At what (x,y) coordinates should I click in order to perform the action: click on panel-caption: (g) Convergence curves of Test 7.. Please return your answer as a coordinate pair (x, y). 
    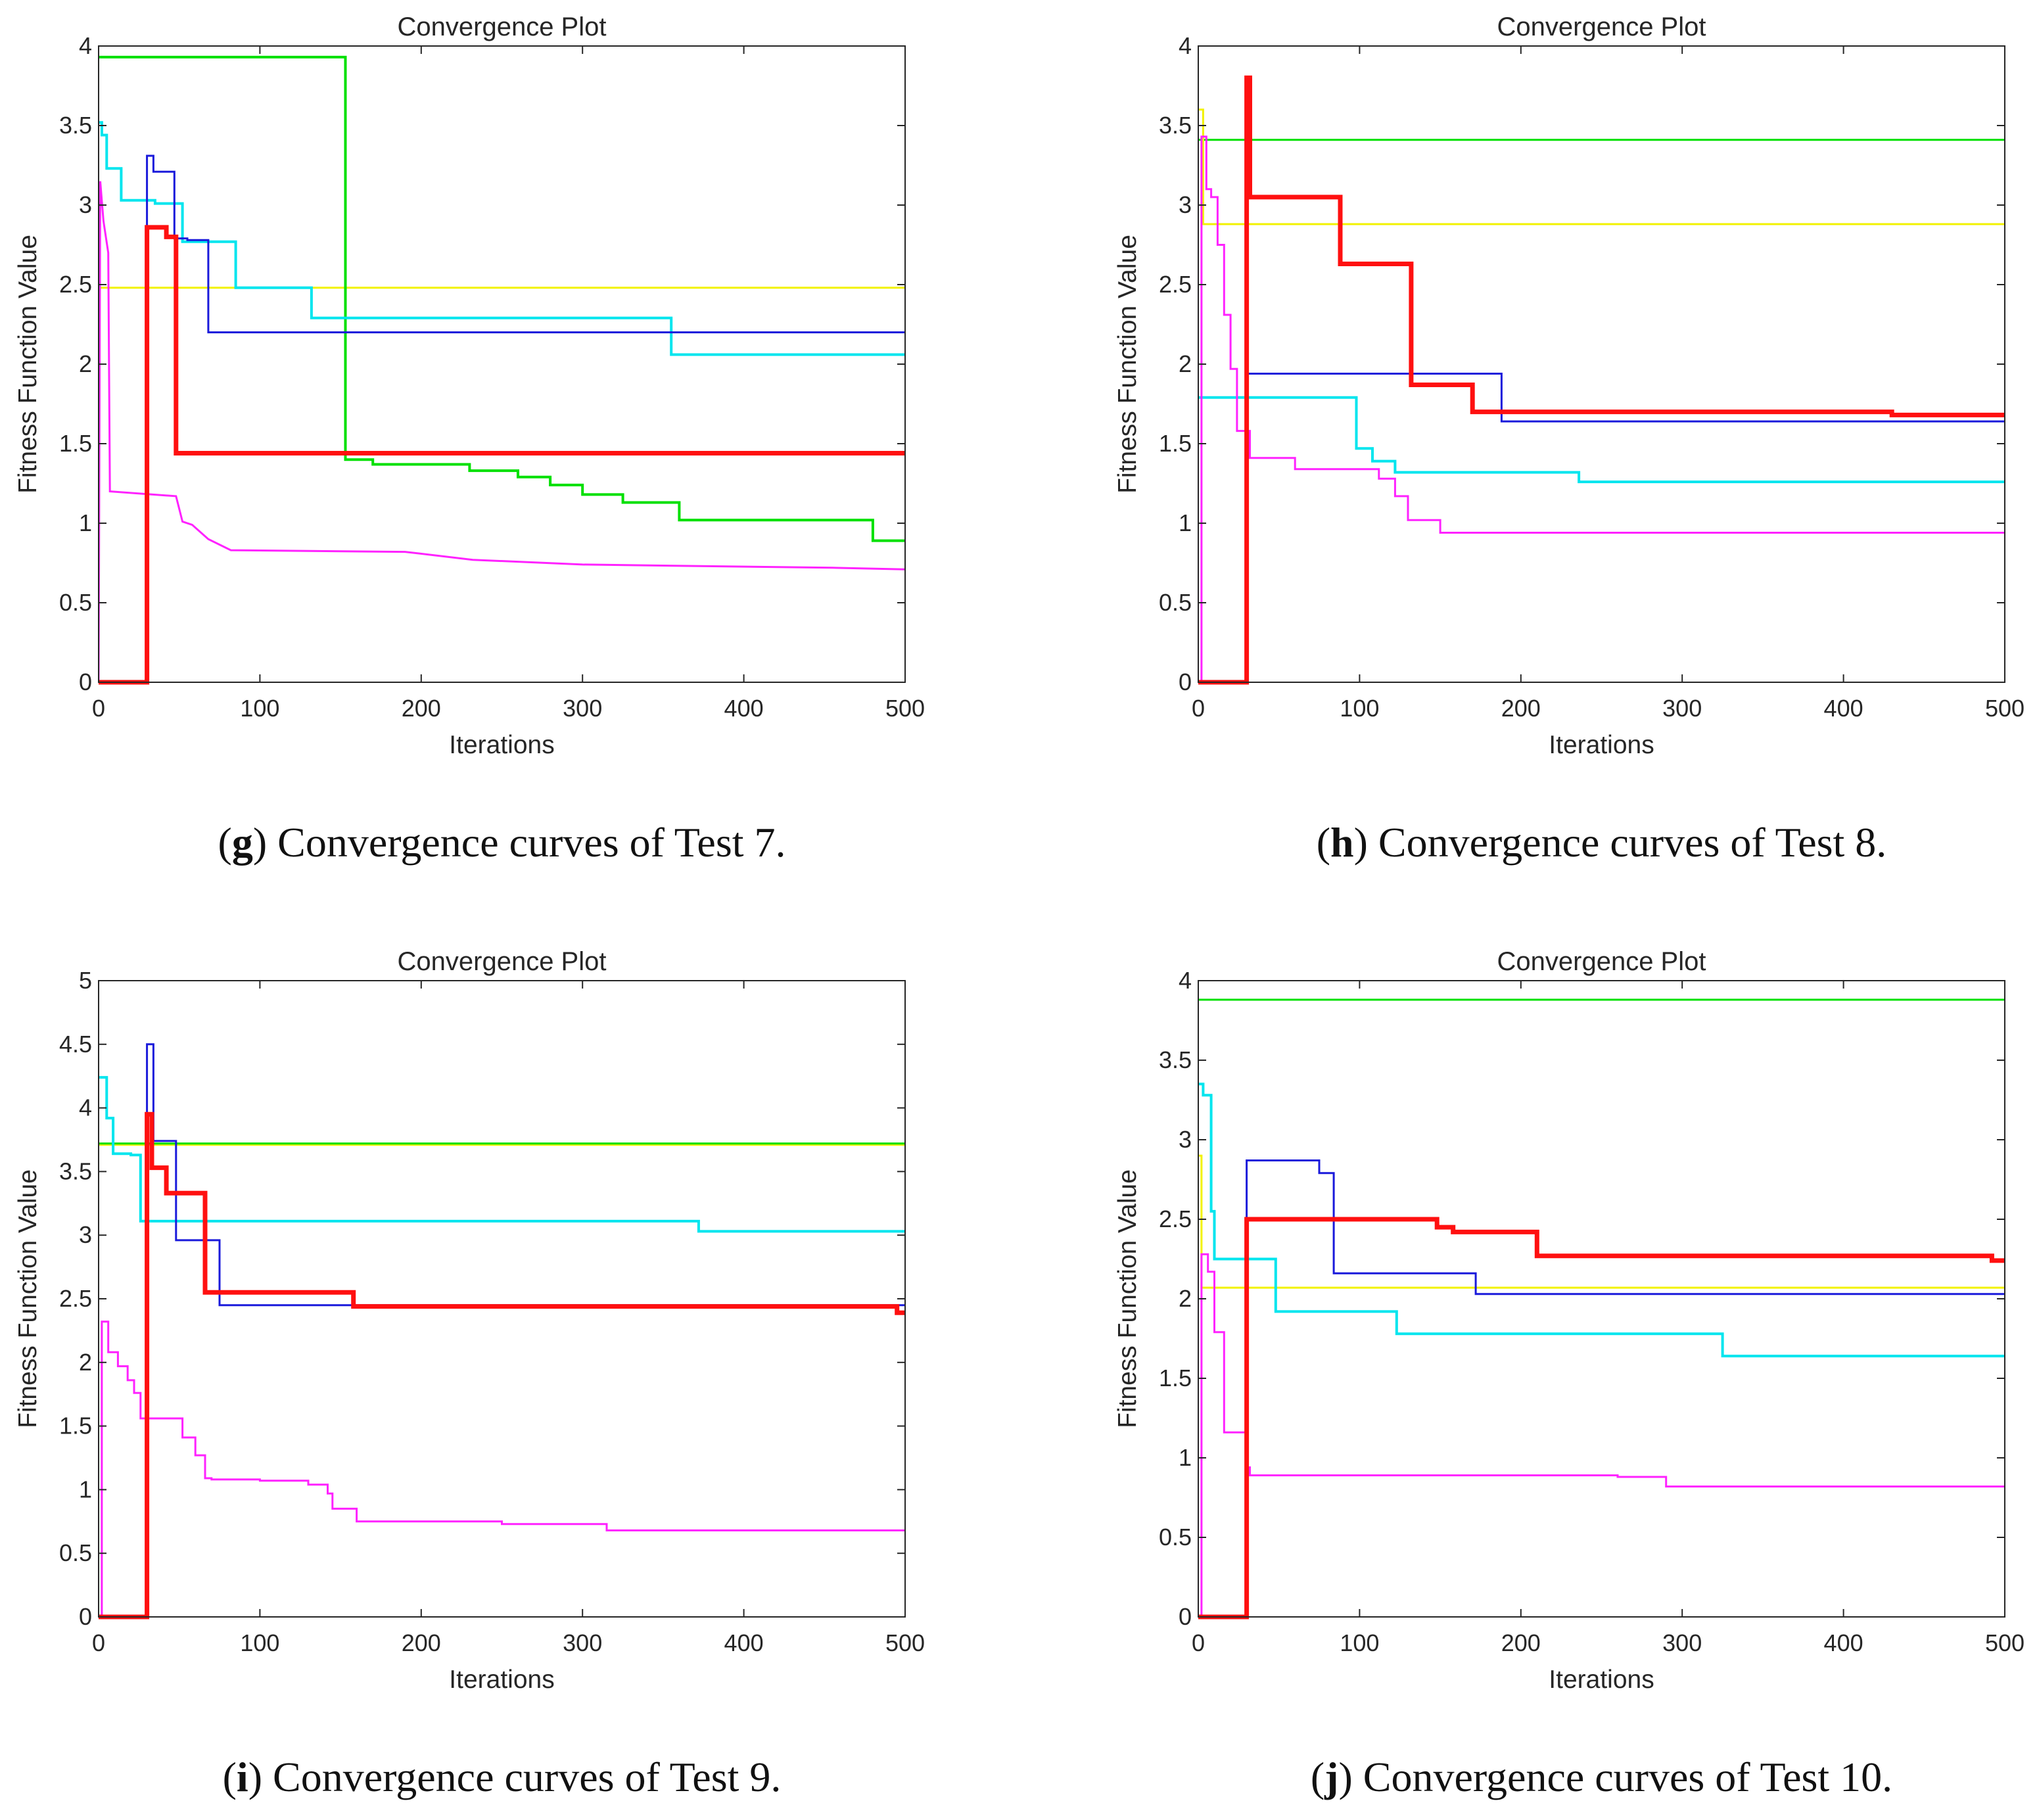
    Looking at the image, I should click on (502, 842).